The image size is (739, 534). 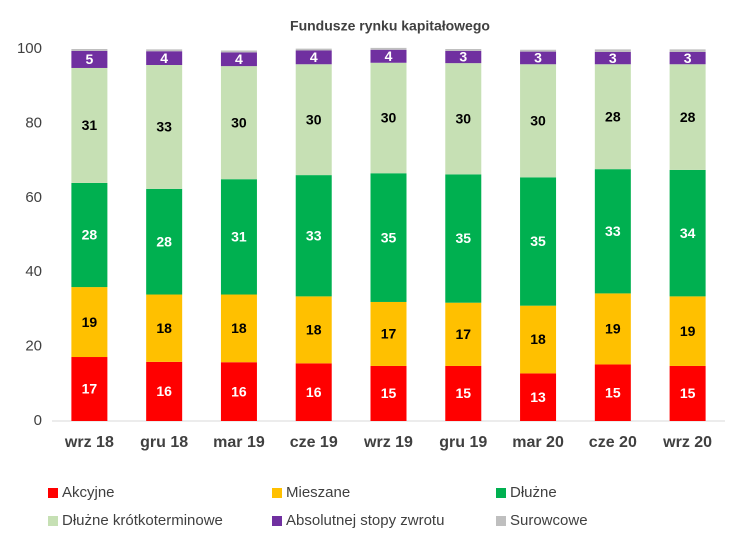 What do you see at coordinates (239, 442) in the screenshot?
I see `x-tick-label: mar 19` at bounding box center [239, 442].